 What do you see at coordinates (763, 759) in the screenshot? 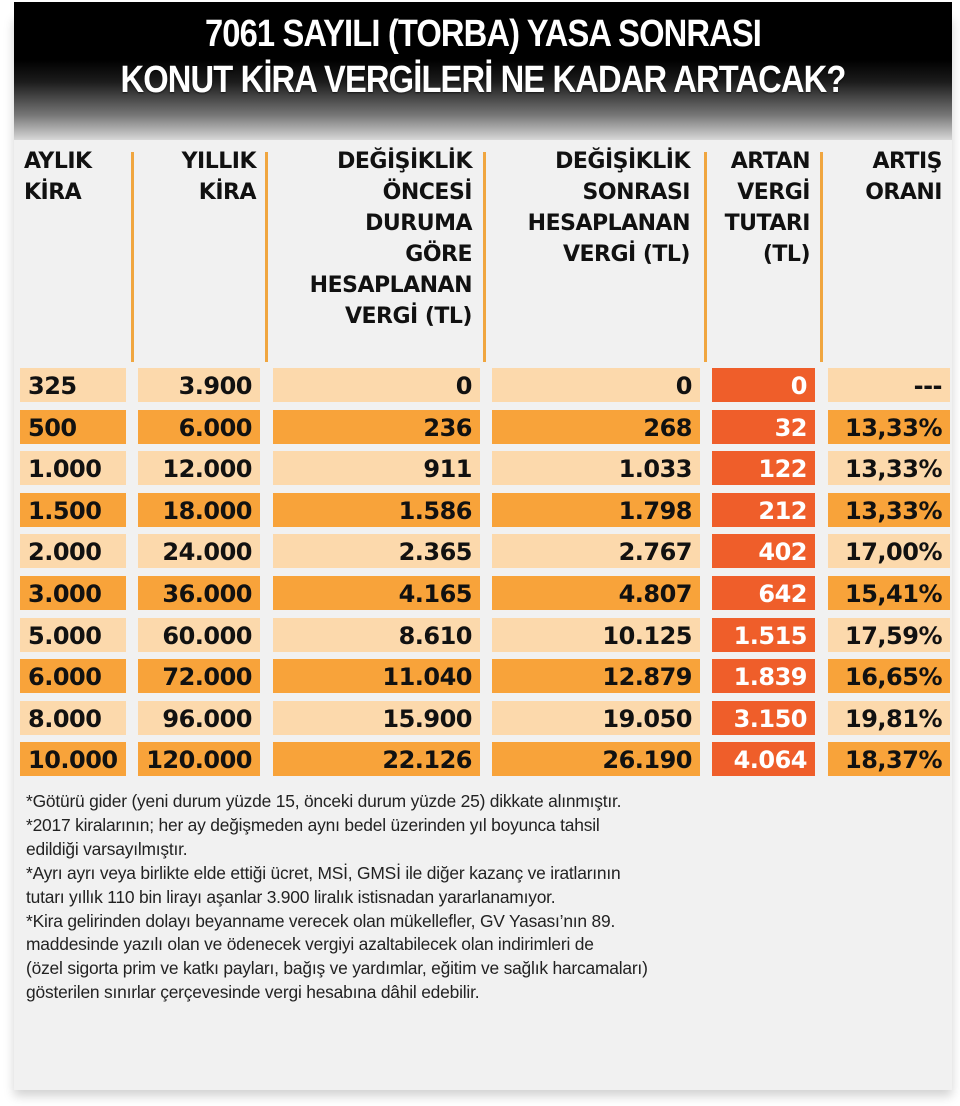
I see `cell-tax-increase: 4.064` at bounding box center [763, 759].